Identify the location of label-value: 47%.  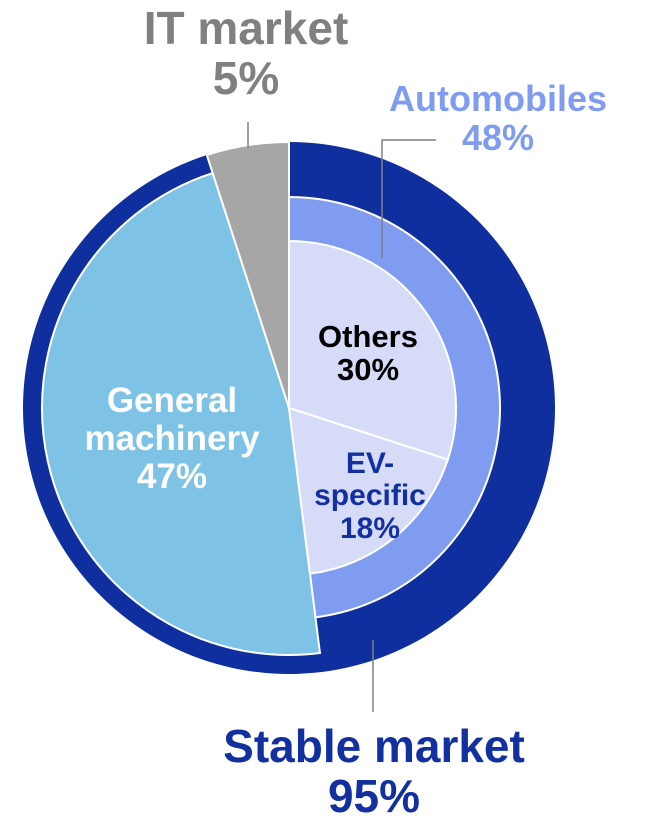
(172, 476).